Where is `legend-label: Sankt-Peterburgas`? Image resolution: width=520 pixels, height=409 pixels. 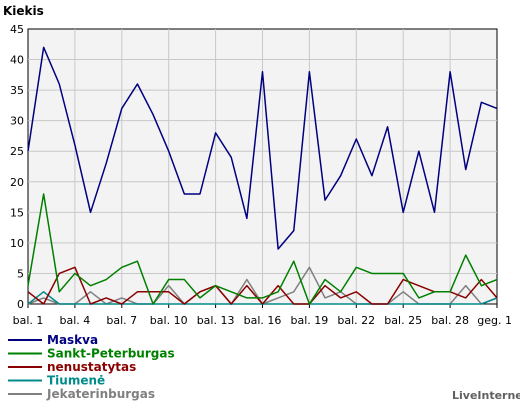
legend-label: Sankt-Peterburgas is located at coordinates (111, 354).